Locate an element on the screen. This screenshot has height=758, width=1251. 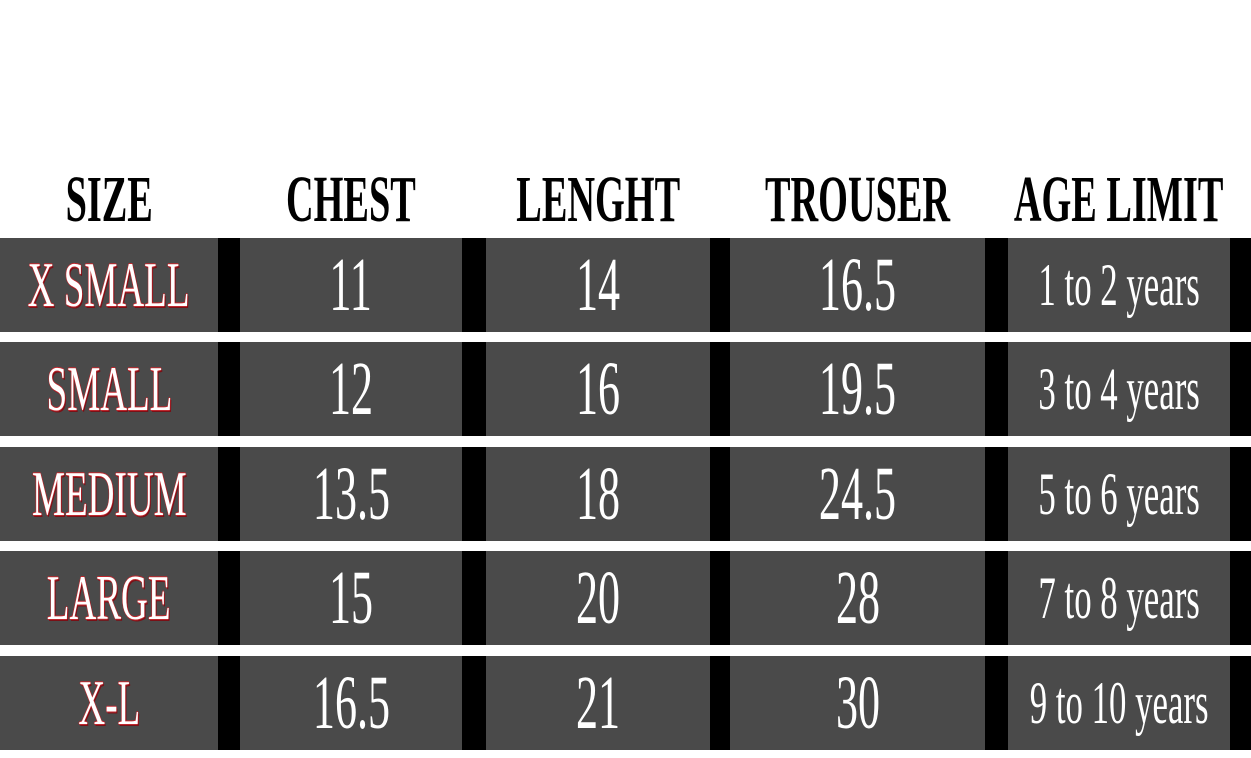
table-cell-text: 11 is located at coordinates (351, 284).